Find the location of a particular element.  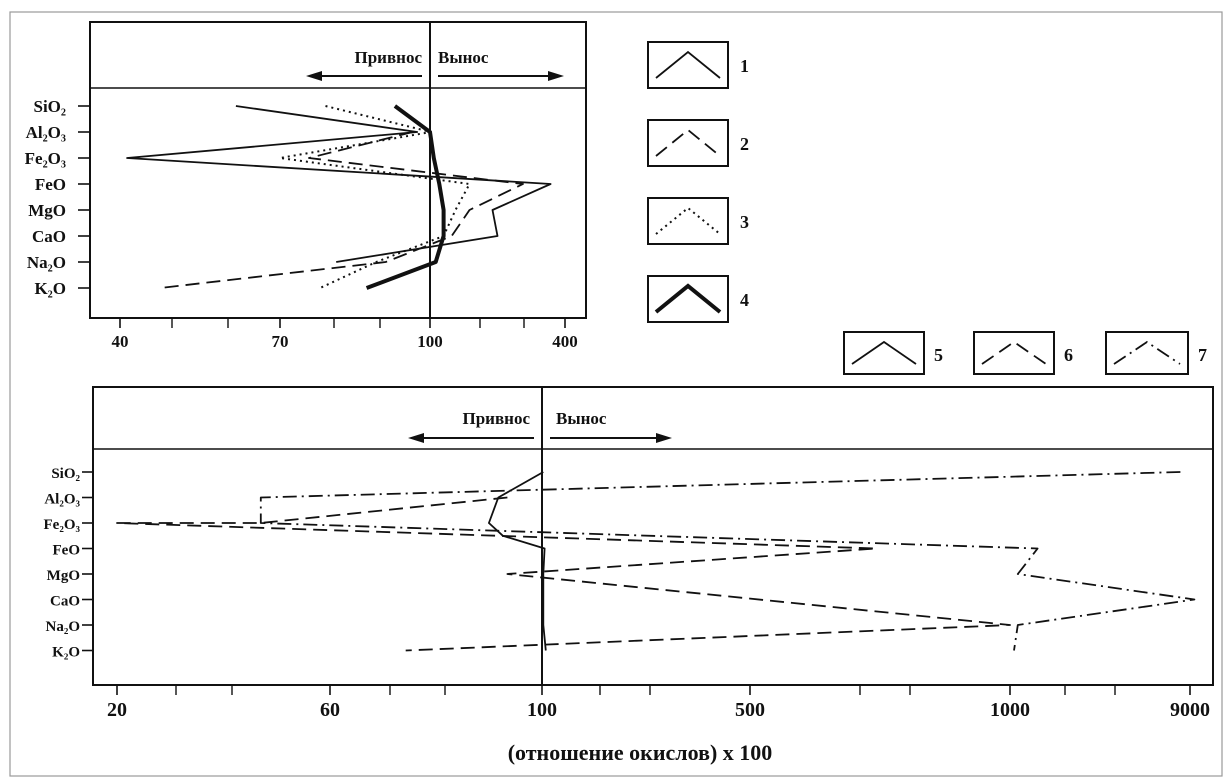

x-tick-label: 60 is located at coordinates (330, 710).